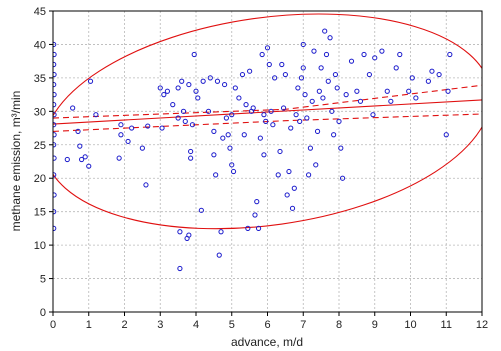 The width and height of the screenshot is (501, 351). What do you see at coordinates (43, 313) in the screenshot?
I see `y-tick-label: 0` at bounding box center [43, 313].